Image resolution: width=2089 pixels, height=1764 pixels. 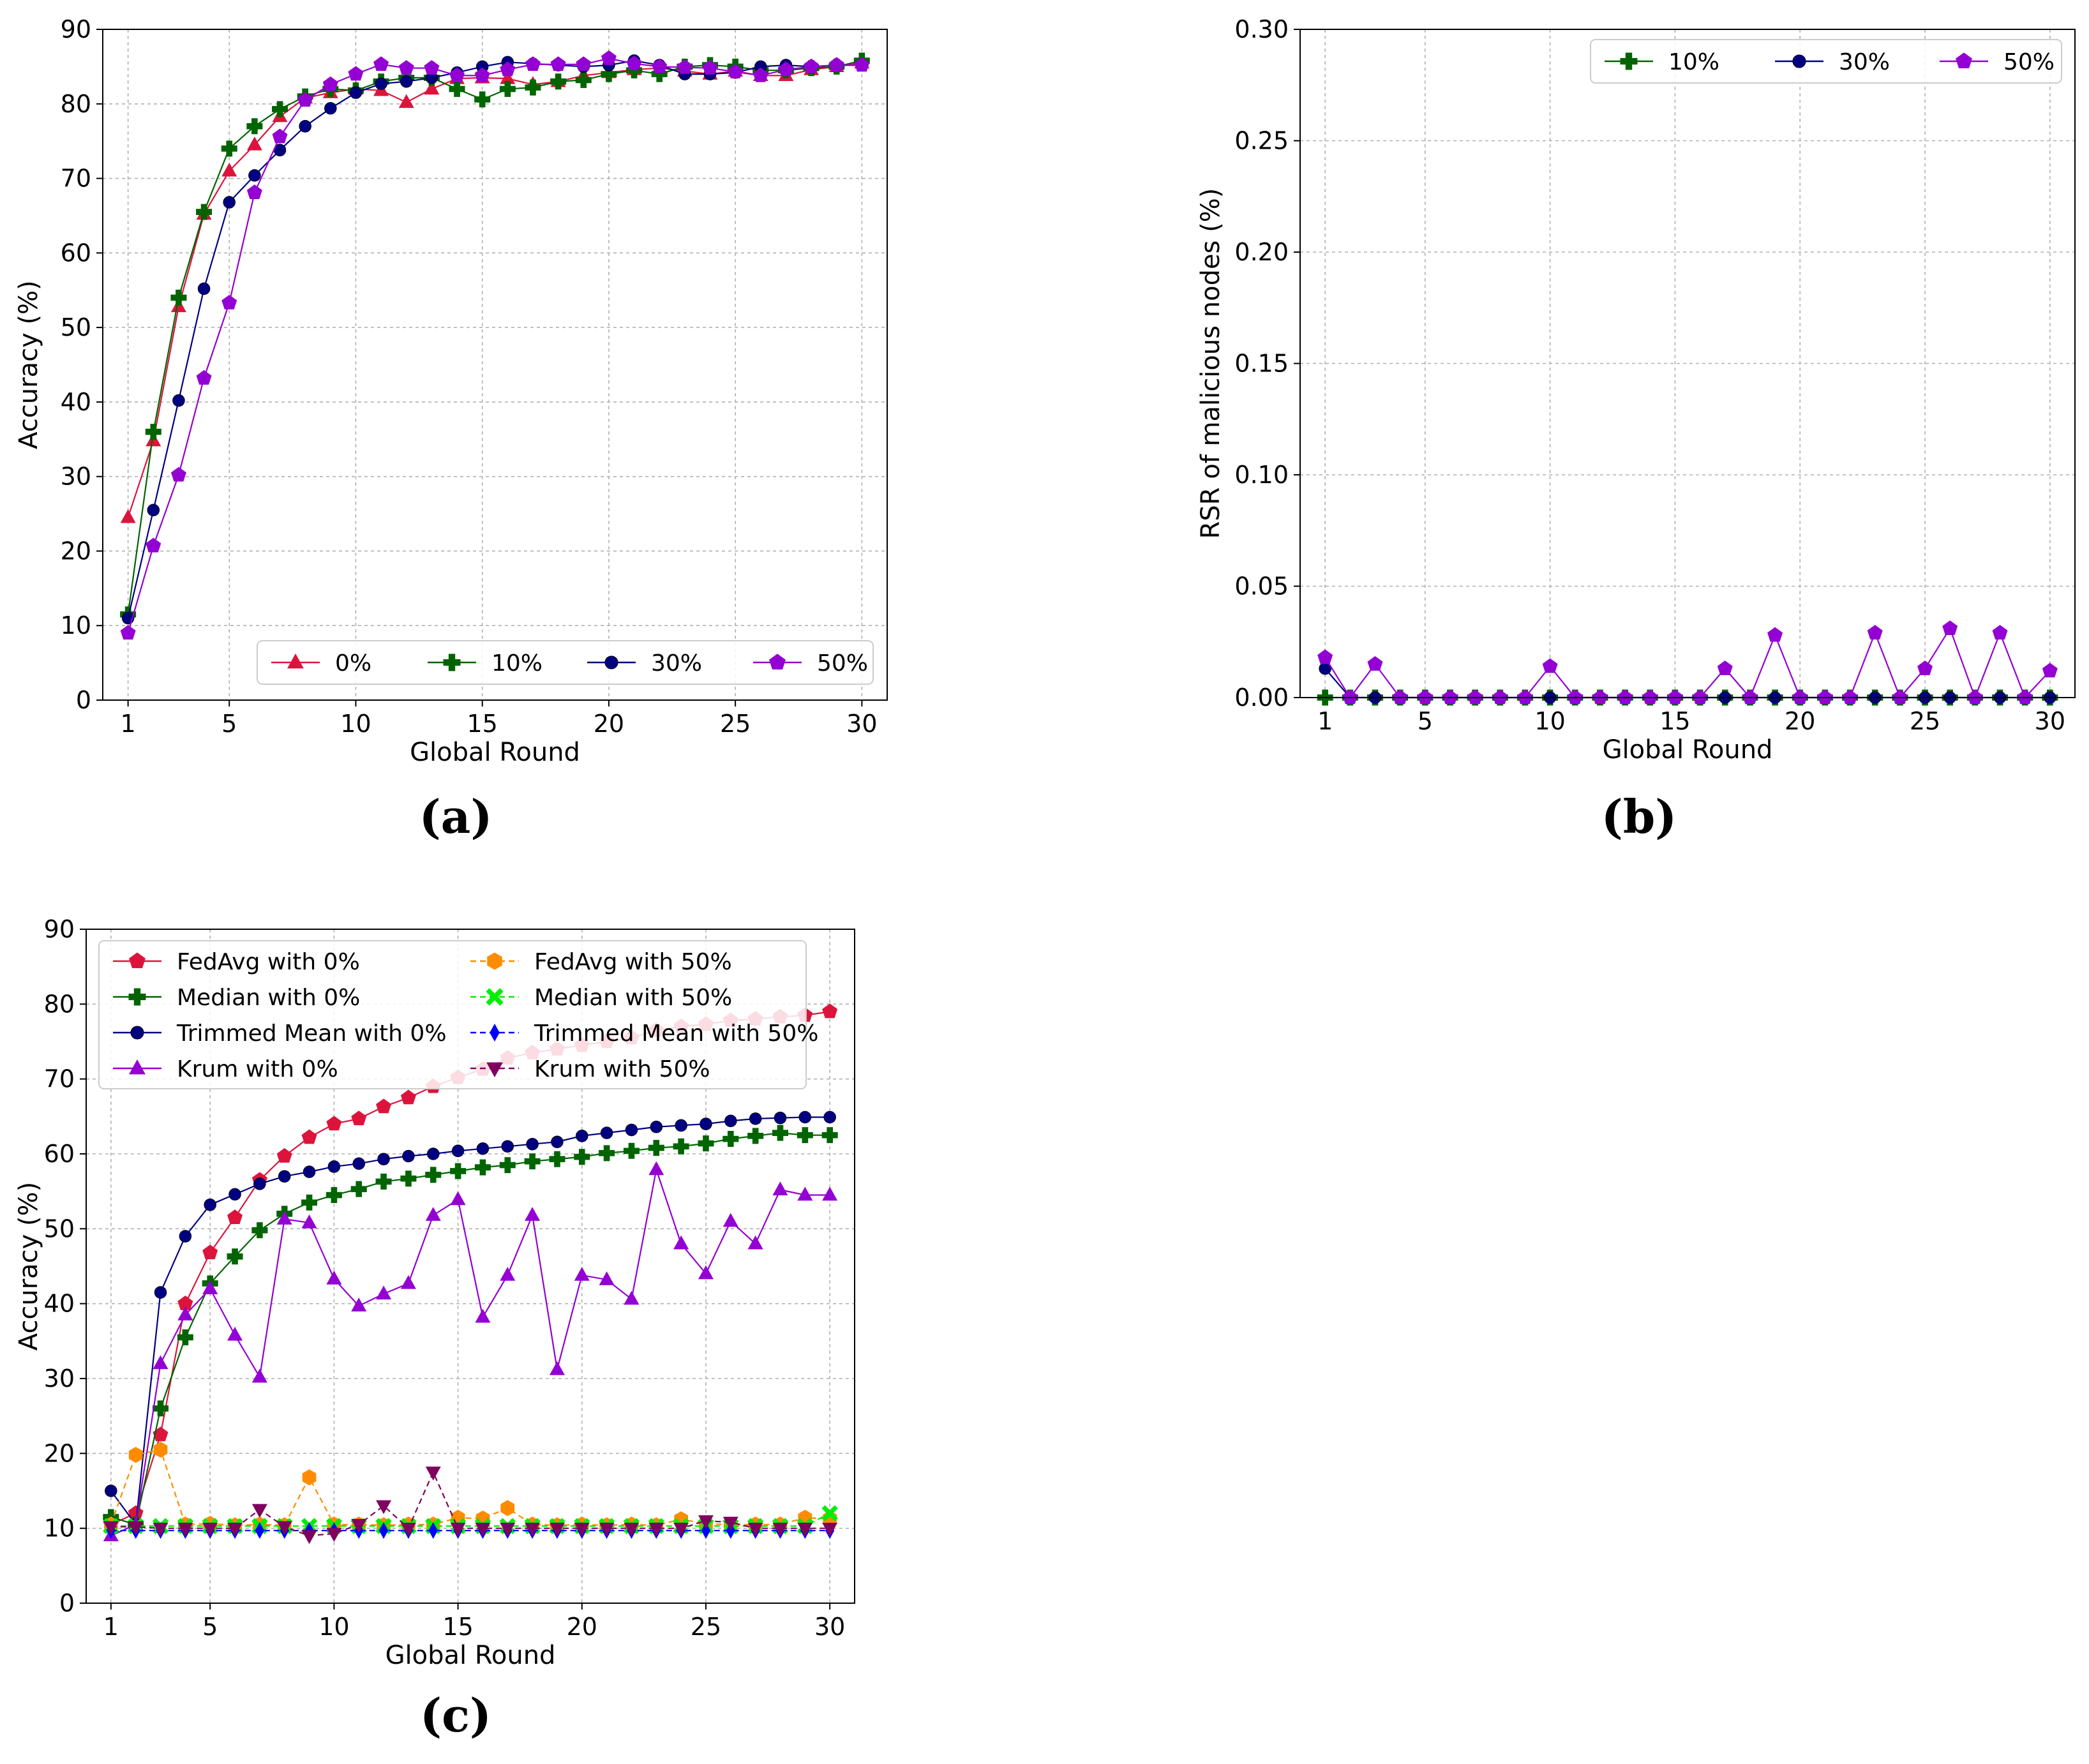 What do you see at coordinates (76, 179) in the screenshot?
I see `y-tick-label: 70` at bounding box center [76, 179].